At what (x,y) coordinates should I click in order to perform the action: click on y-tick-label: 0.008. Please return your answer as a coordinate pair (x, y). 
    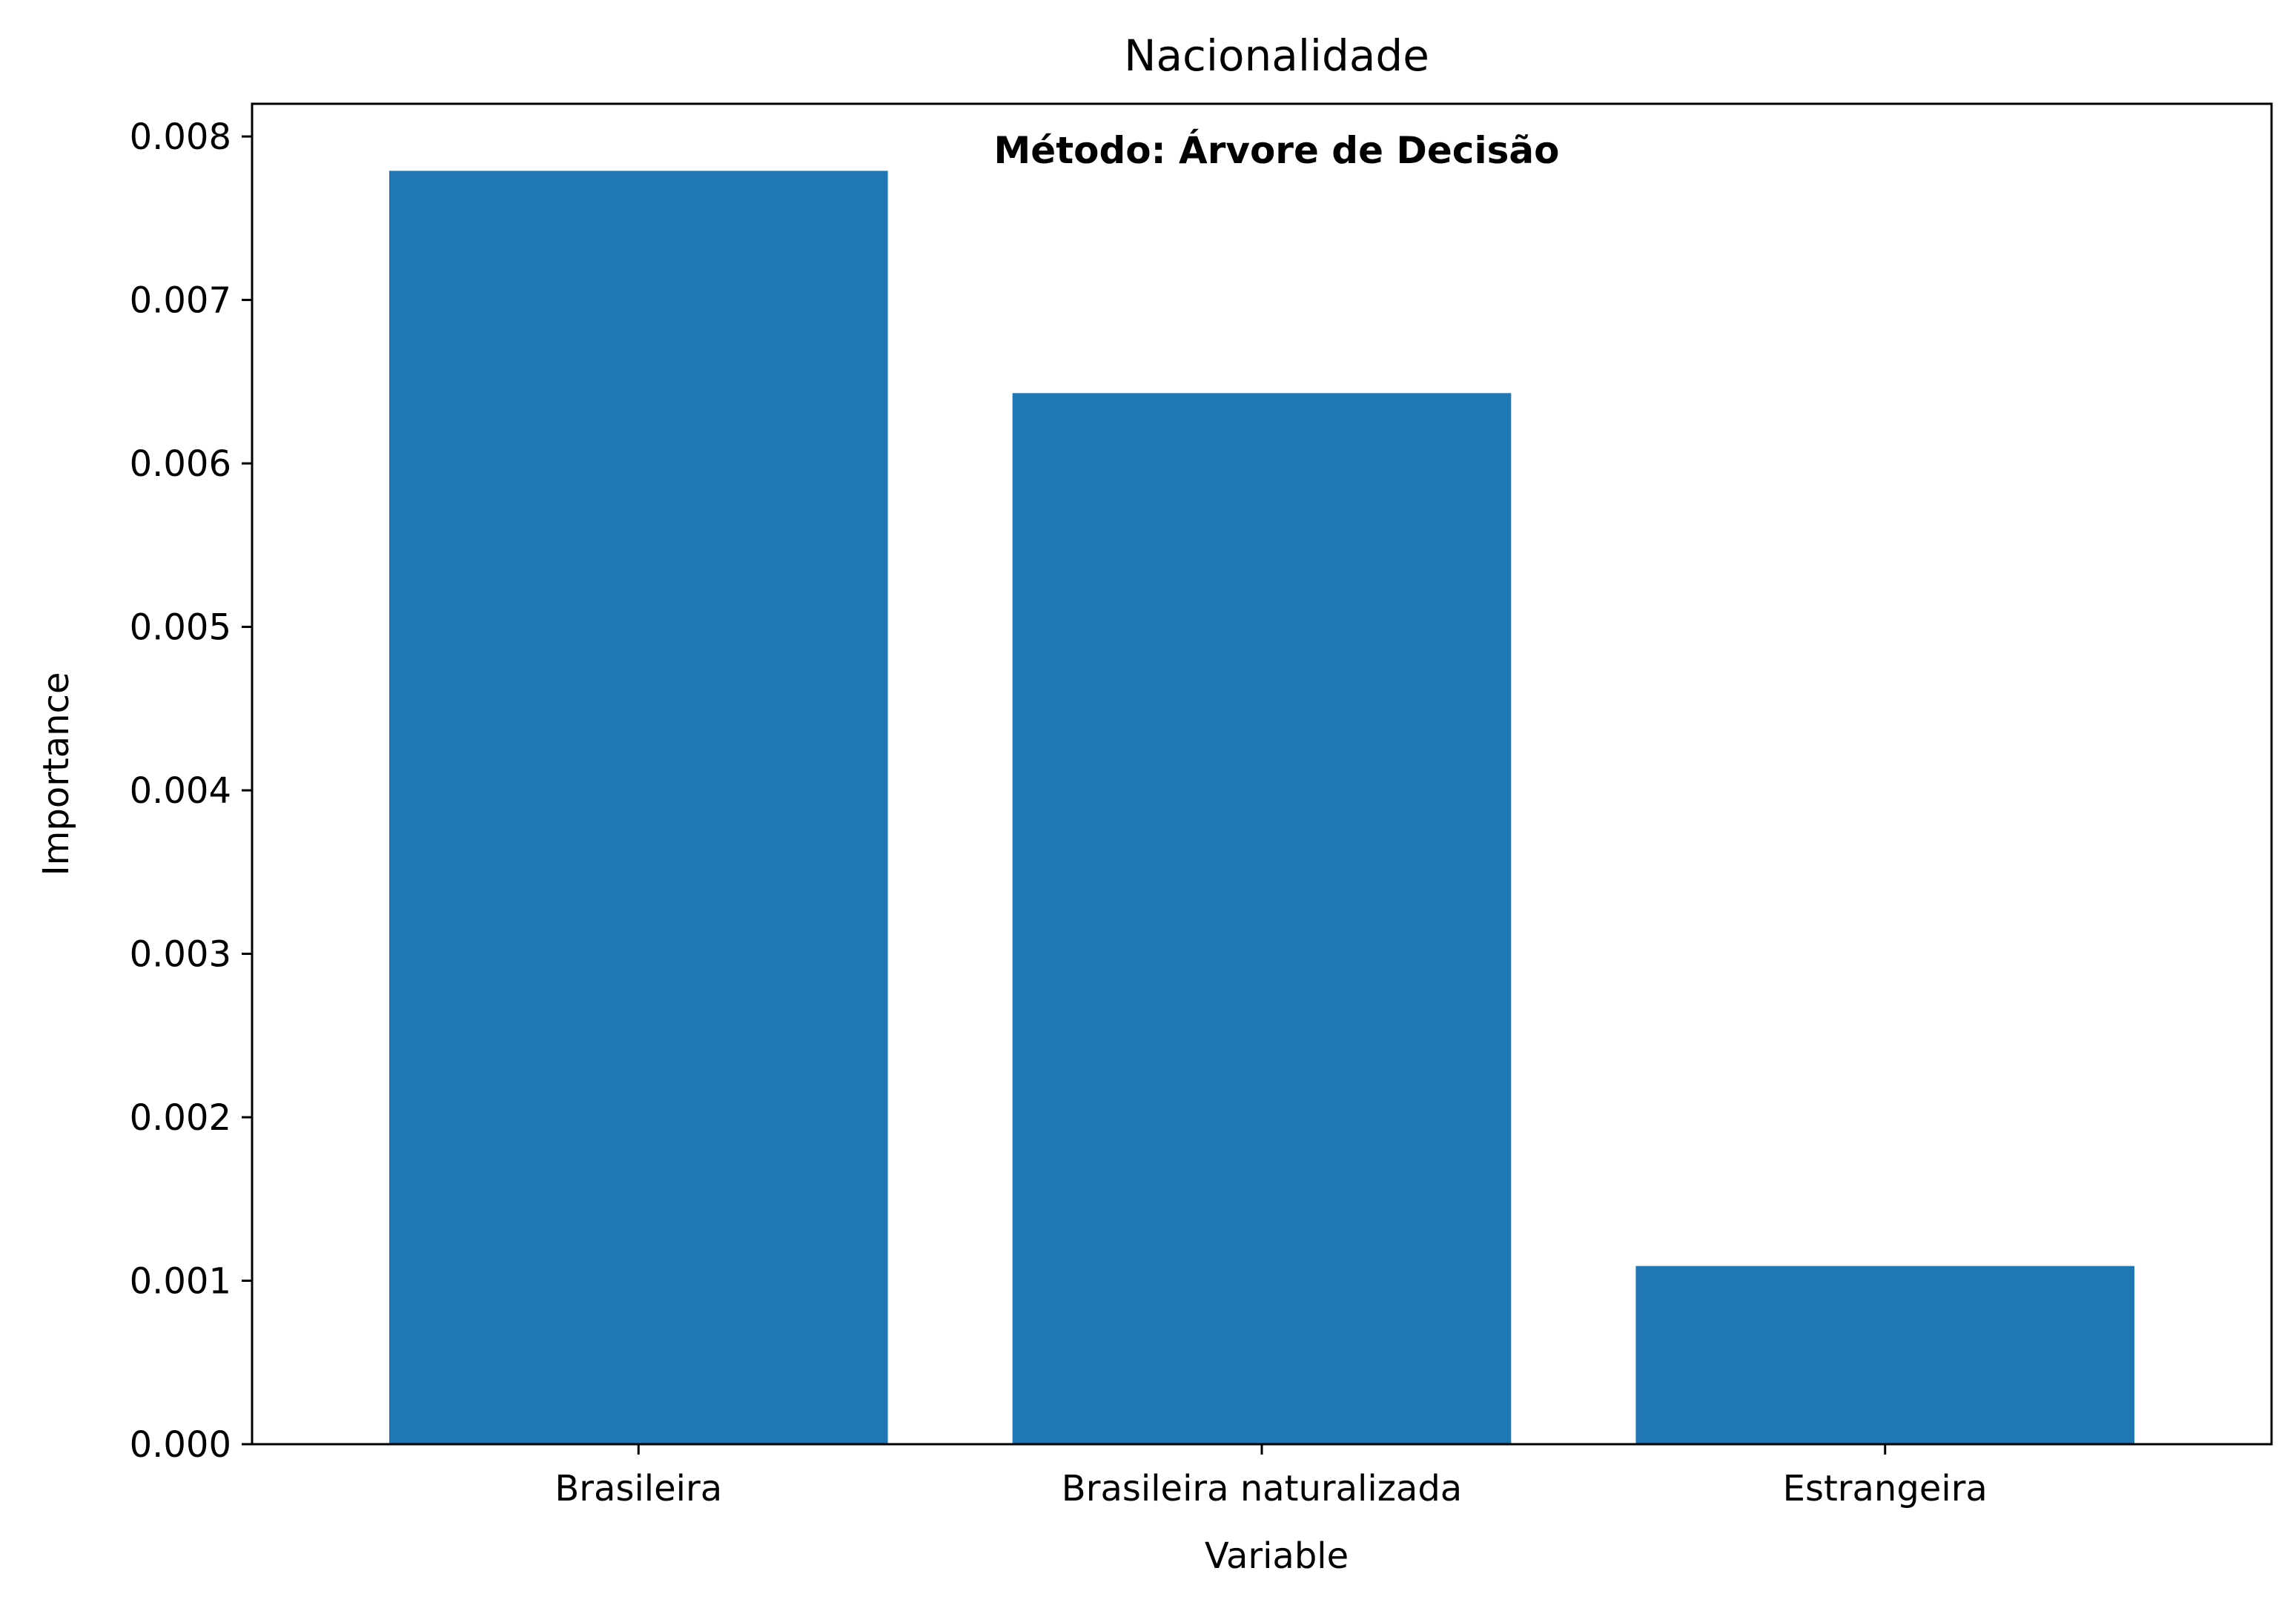
    Looking at the image, I should click on (180, 137).